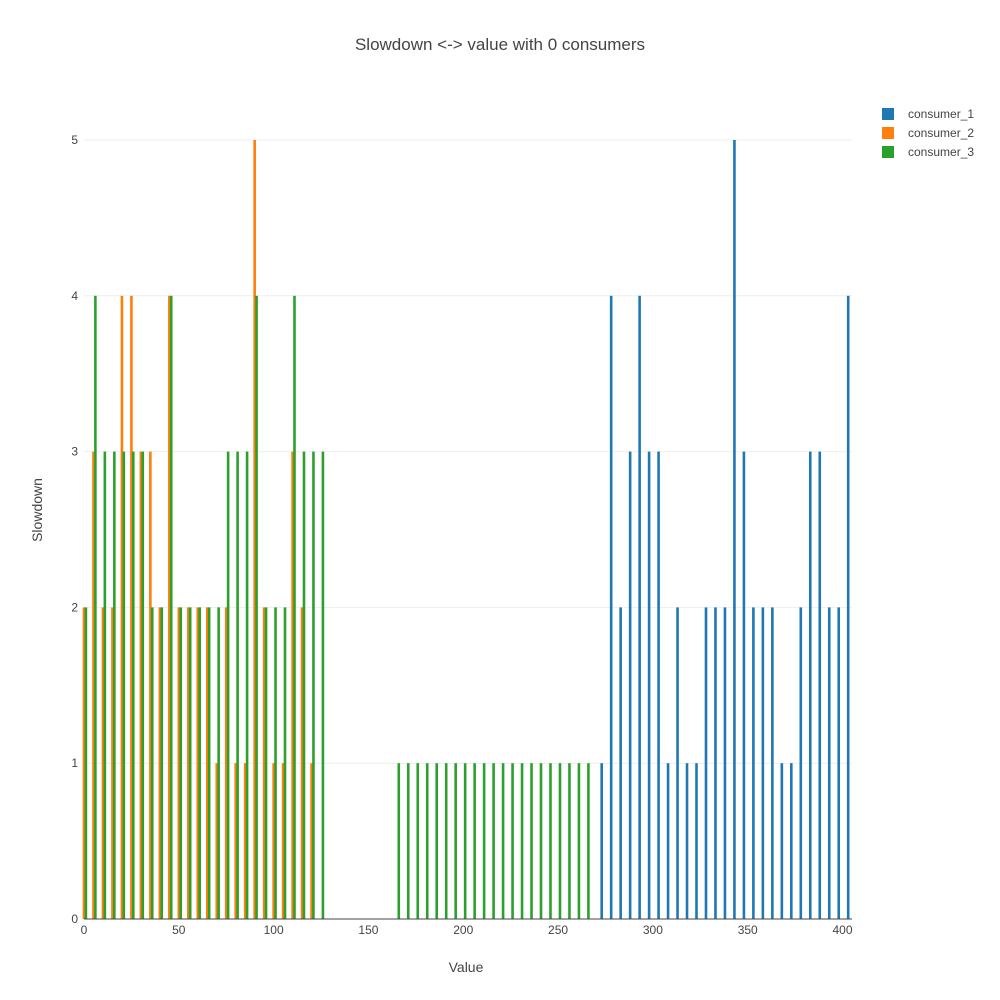  What do you see at coordinates (941, 114) in the screenshot?
I see `legend-label: consumer_1` at bounding box center [941, 114].